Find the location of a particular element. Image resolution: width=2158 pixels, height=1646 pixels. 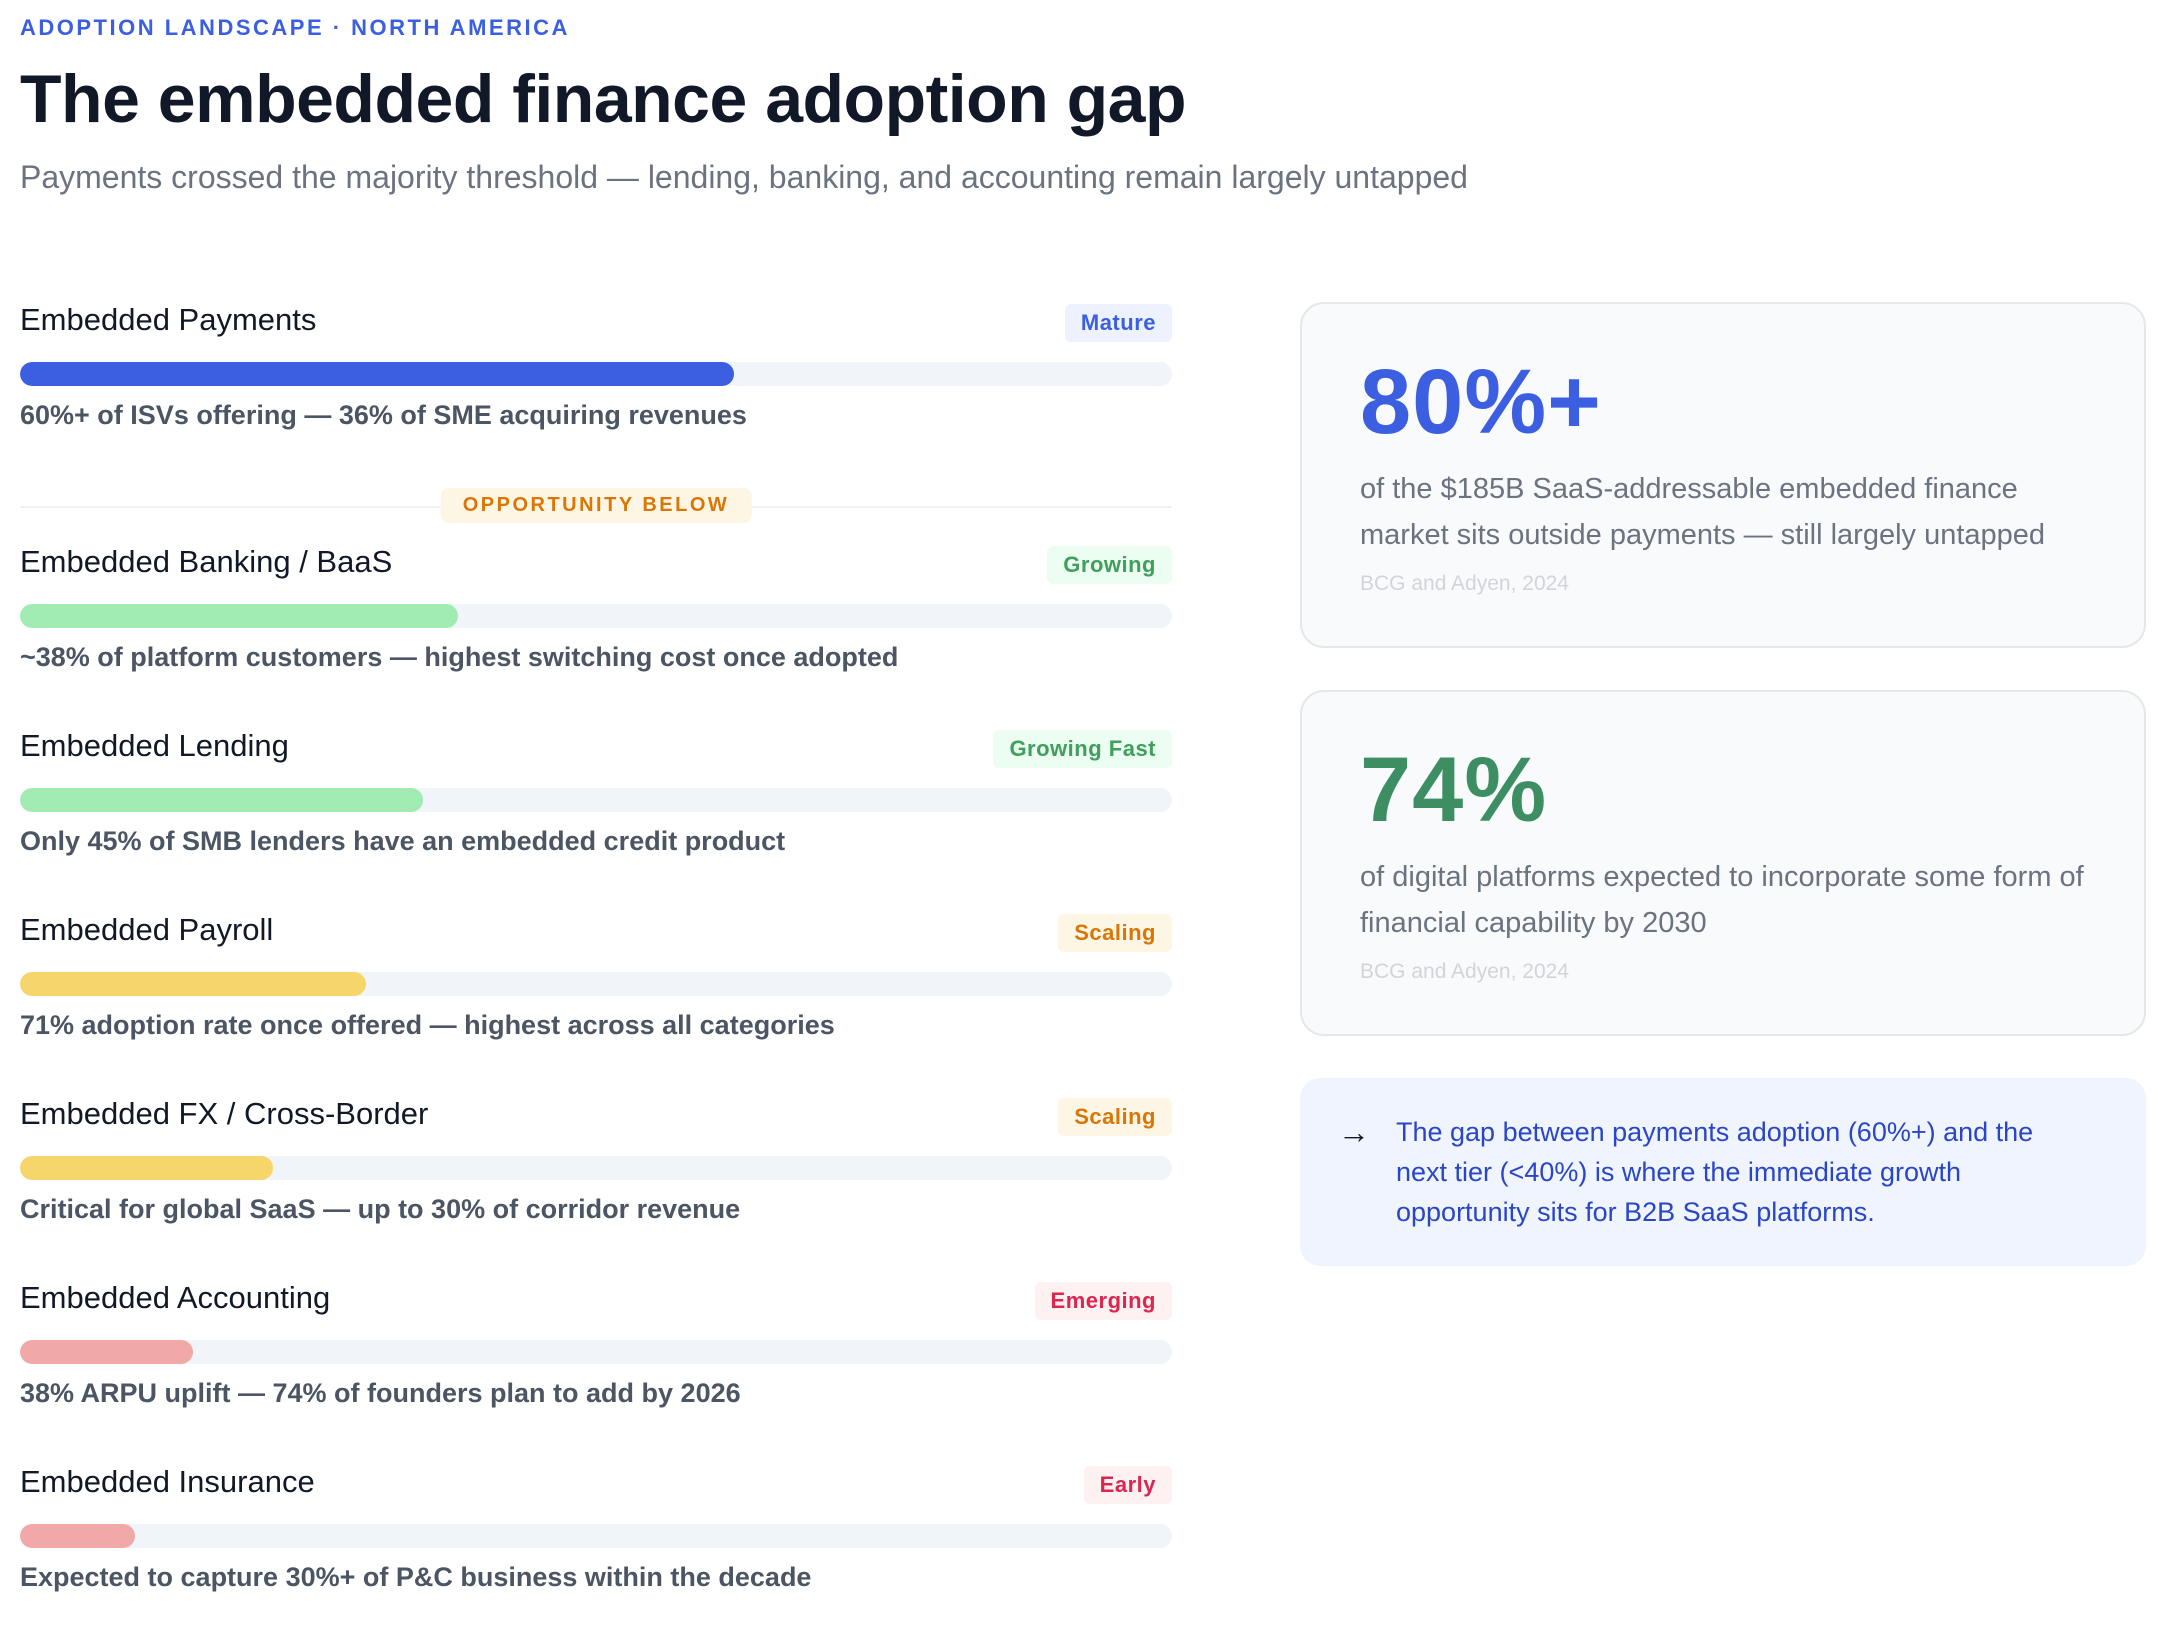

category-name: Embedded Payroll is located at coordinates (147, 929).